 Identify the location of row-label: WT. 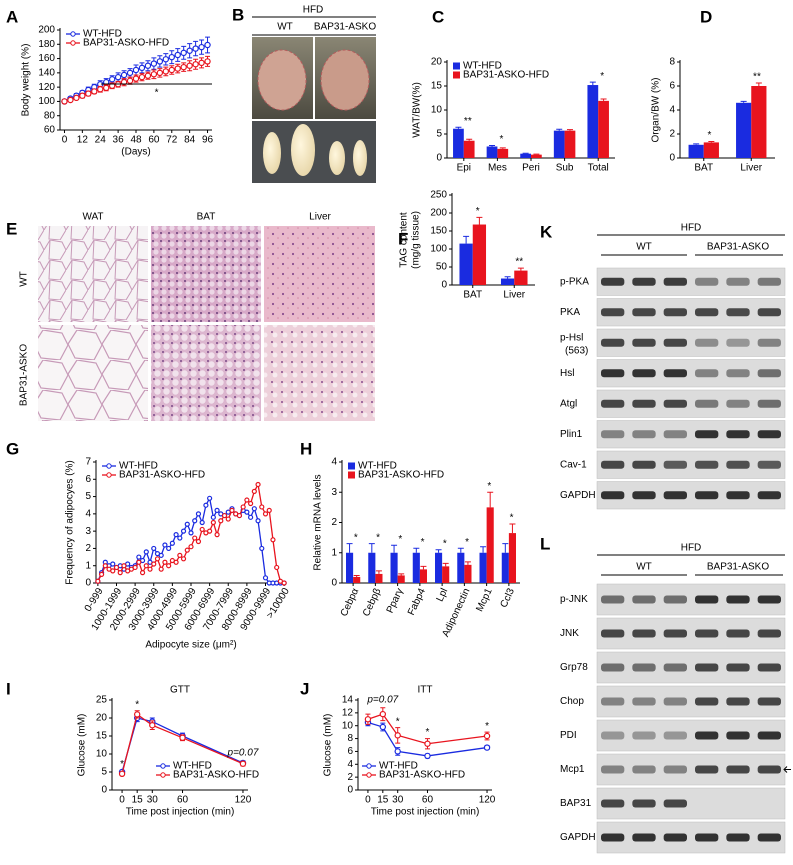
(24, 279).